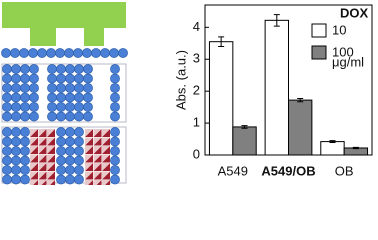 The width and height of the screenshot is (378, 240). Describe the element at coordinates (64, 24) in the screenshot. I see `stamp` at that location.